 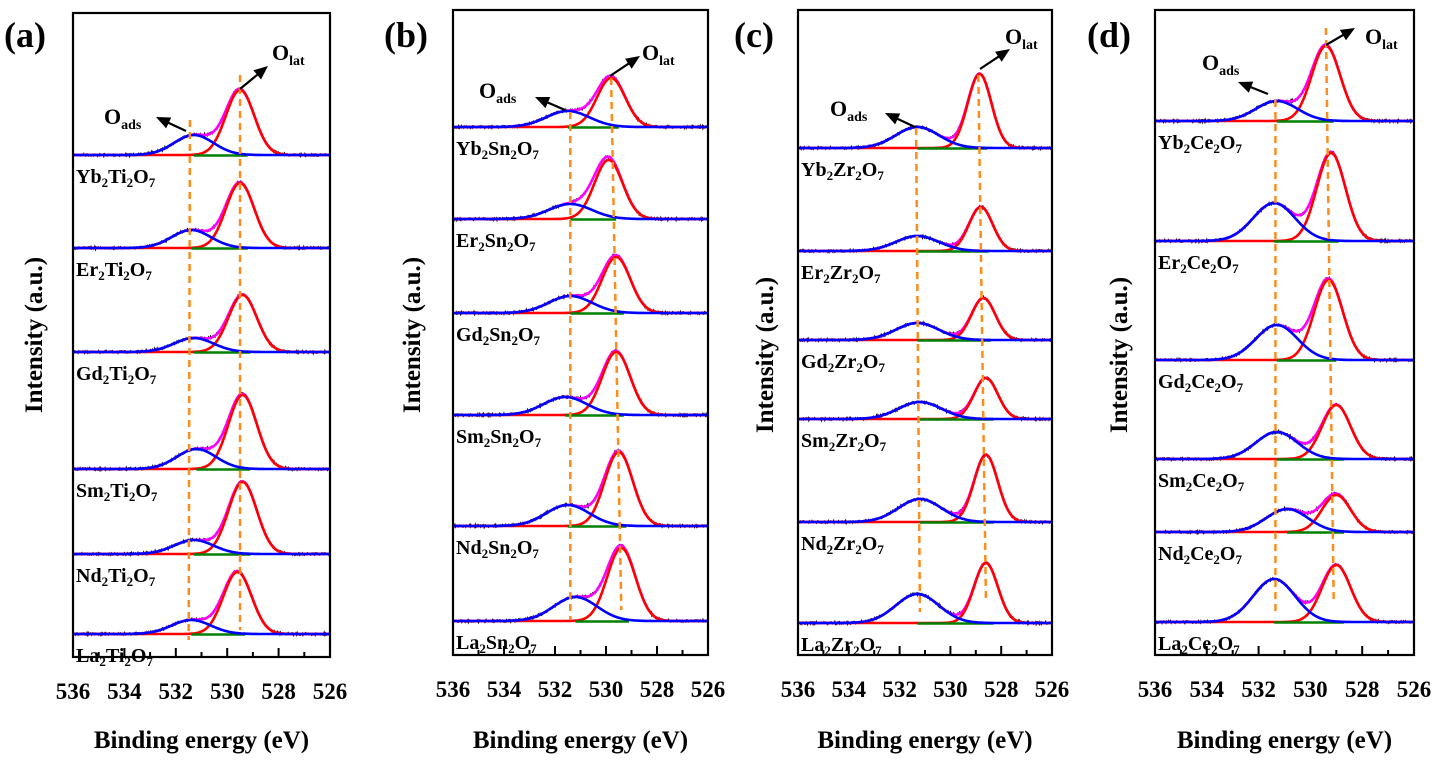 What do you see at coordinates (1171, 554) in the screenshot?
I see `label-text: Nd` at bounding box center [1171, 554].